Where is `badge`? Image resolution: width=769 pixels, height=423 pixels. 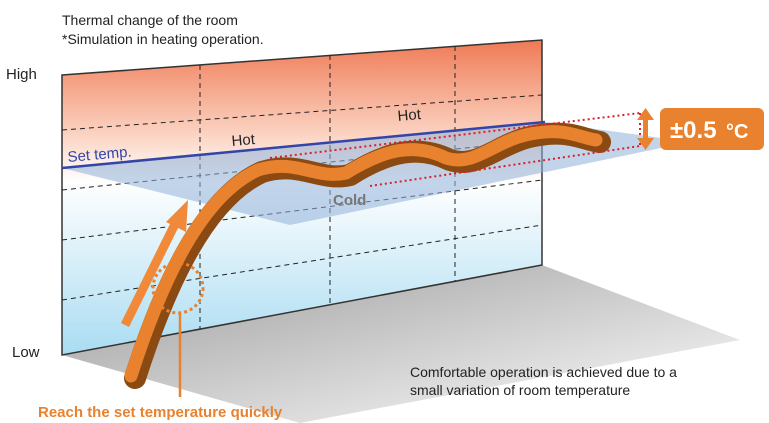
badge is located at coordinates (712, 129).